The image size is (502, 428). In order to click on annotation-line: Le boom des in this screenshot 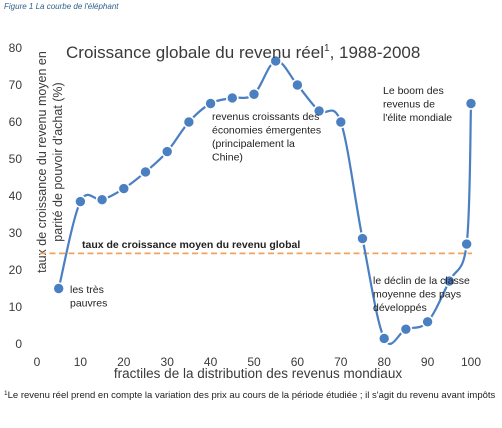, I will do `click(413, 91)`.